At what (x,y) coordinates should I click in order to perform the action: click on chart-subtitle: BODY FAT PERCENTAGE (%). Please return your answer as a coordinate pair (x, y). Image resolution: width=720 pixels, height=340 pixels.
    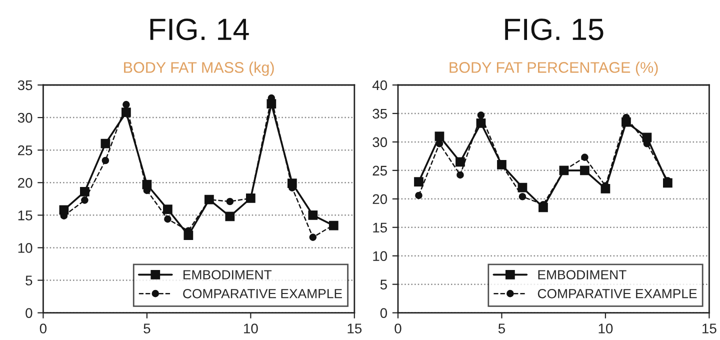
    Looking at the image, I should click on (554, 69).